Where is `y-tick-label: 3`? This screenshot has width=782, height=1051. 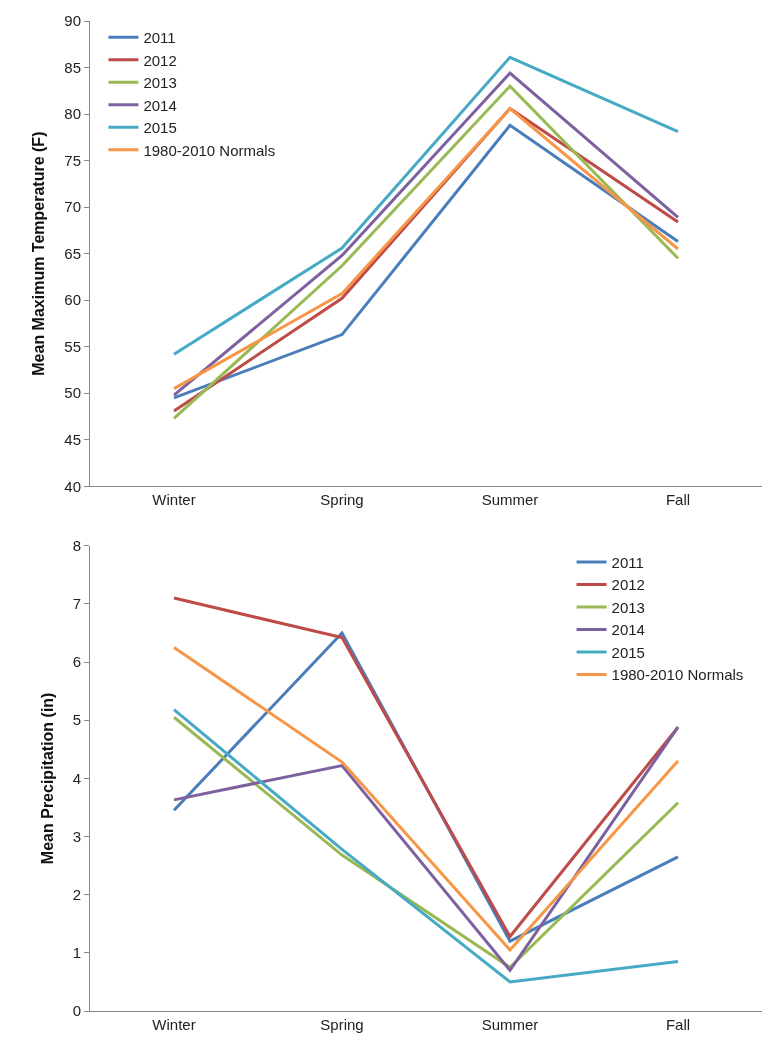
y-tick-label: 3 is located at coordinates (76, 836).